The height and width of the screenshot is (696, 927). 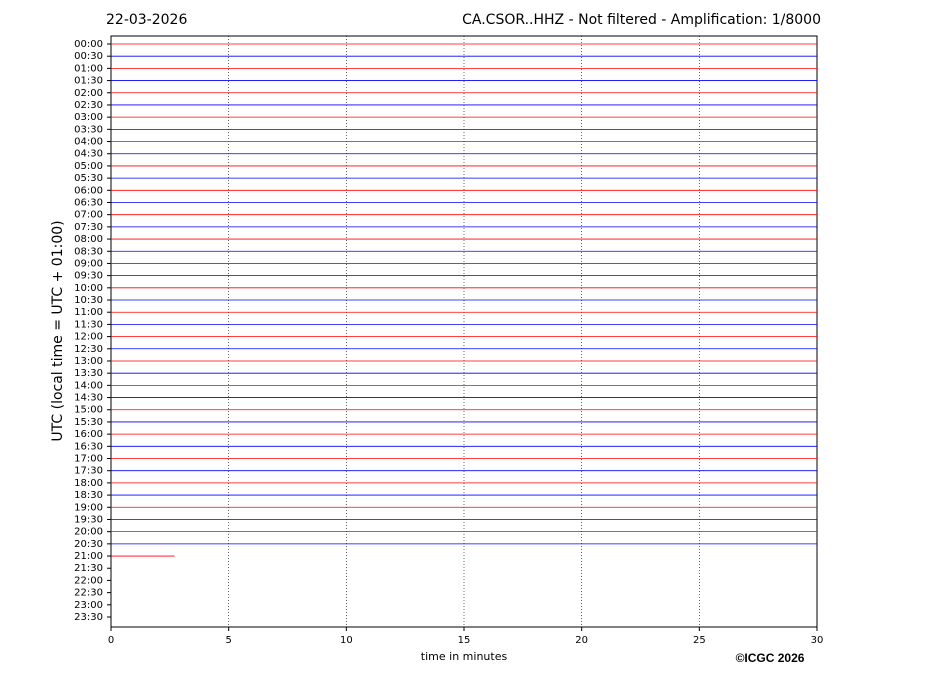 What do you see at coordinates (88, 349) in the screenshot?
I see `y-tick-label: 12:30` at bounding box center [88, 349].